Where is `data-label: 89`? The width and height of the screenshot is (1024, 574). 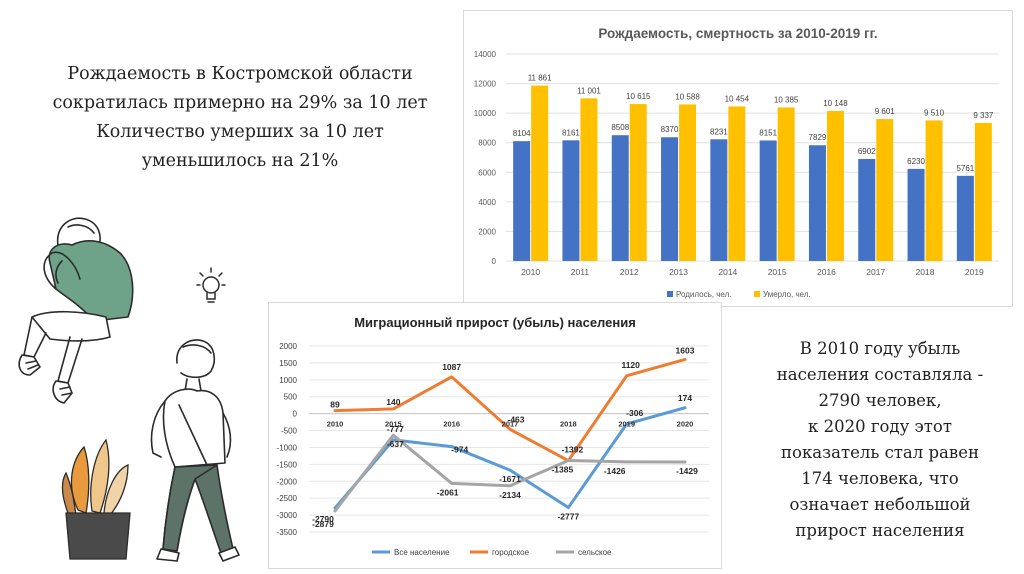 data-label: 89 is located at coordinates (335, 405).